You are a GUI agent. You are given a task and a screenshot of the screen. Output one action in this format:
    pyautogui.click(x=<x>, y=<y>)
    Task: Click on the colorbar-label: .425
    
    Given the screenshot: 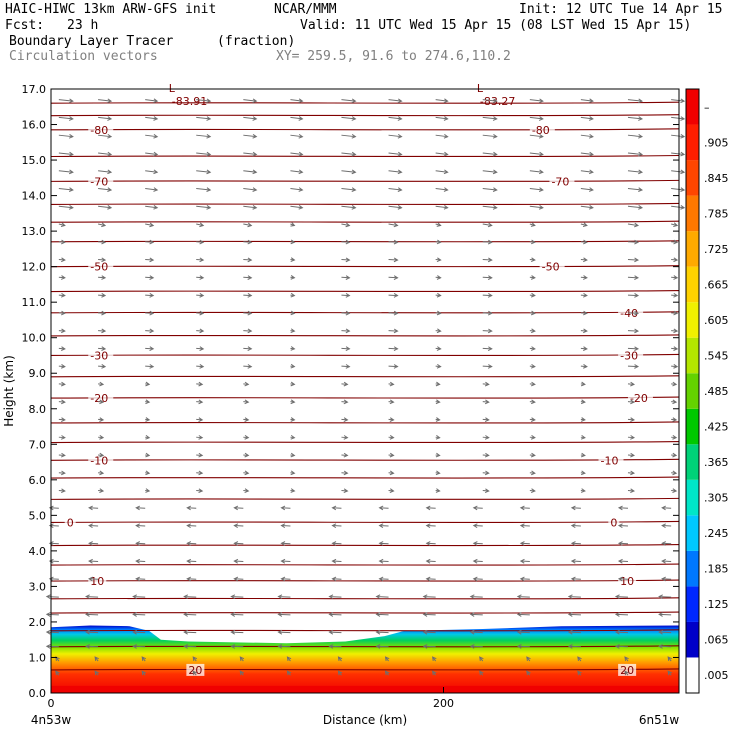 What is the action you would take?
    pyautogui.click(x=716, y=427)
    